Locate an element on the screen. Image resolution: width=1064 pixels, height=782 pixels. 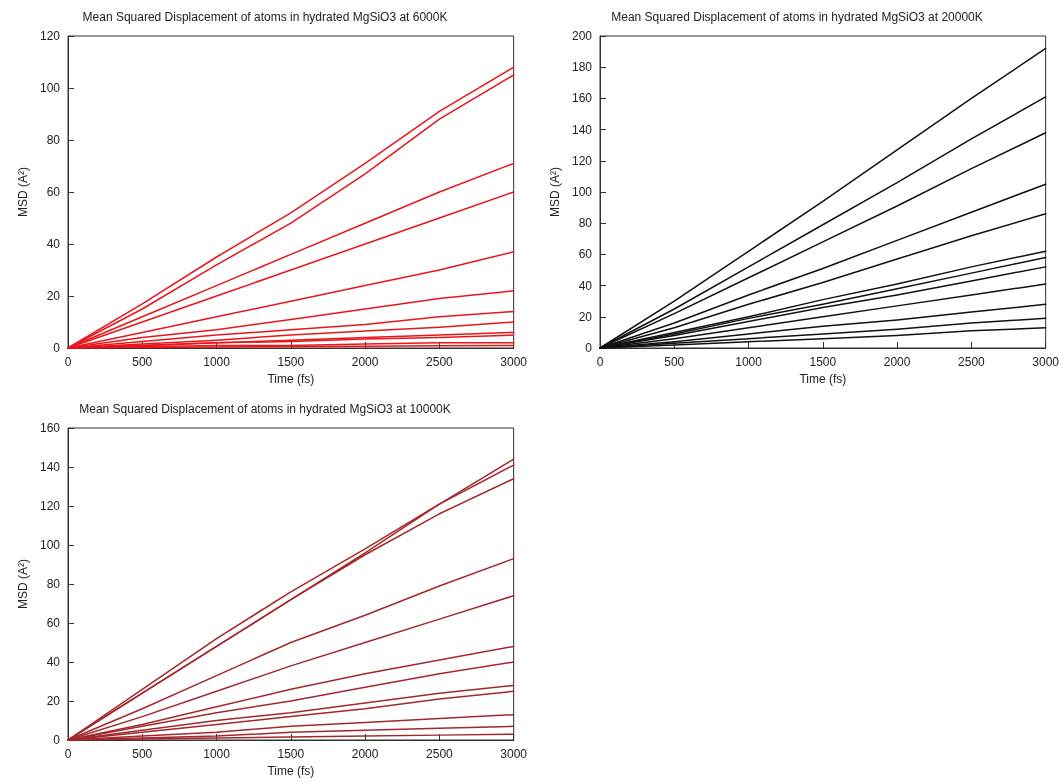
chart-title: Mean Squared Displacement of atoms in hydrated MgSiO3 at 6000K is located at coordinates (265, 17).